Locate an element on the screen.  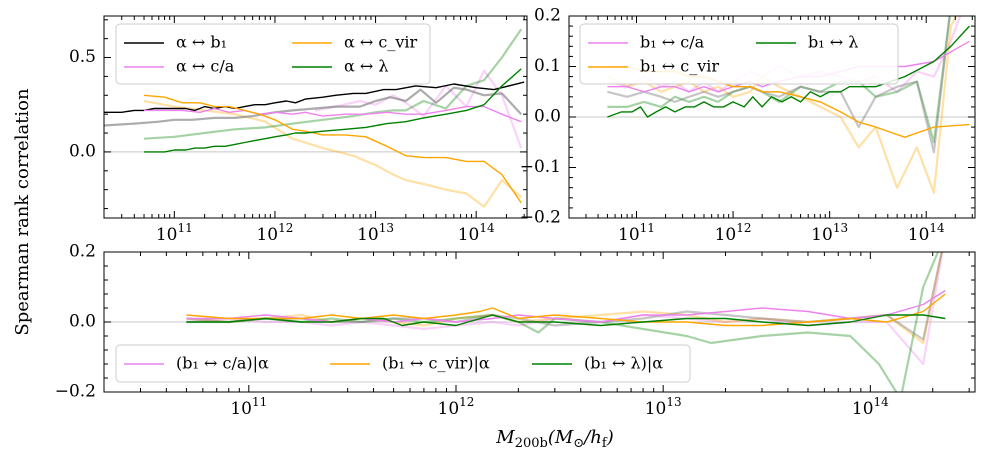
y-tick-label: 0.5 is located at coordinates (82, 57).